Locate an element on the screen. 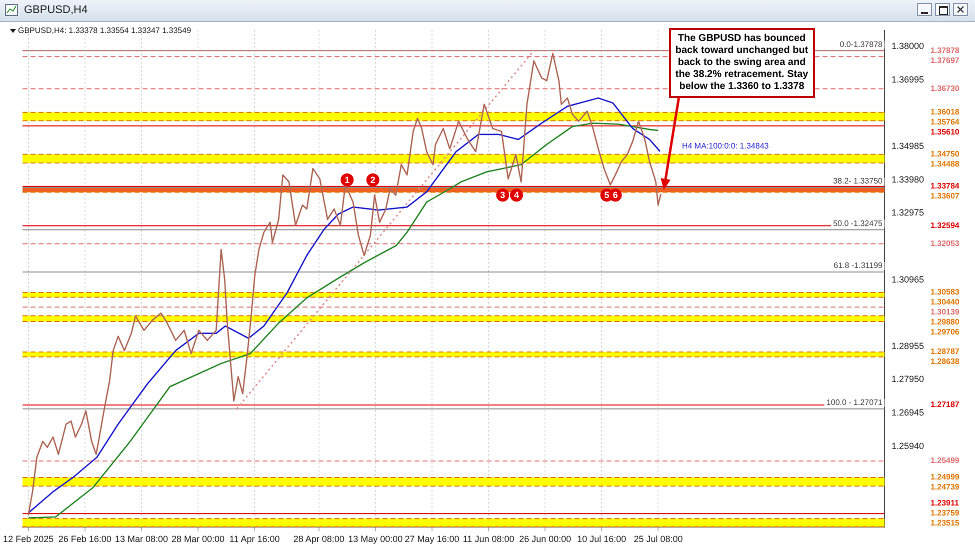 Image resolution: width=975 pixels, height=550 pixels. y-tick-label: 1.26945 is located at coordinates (907, 413).